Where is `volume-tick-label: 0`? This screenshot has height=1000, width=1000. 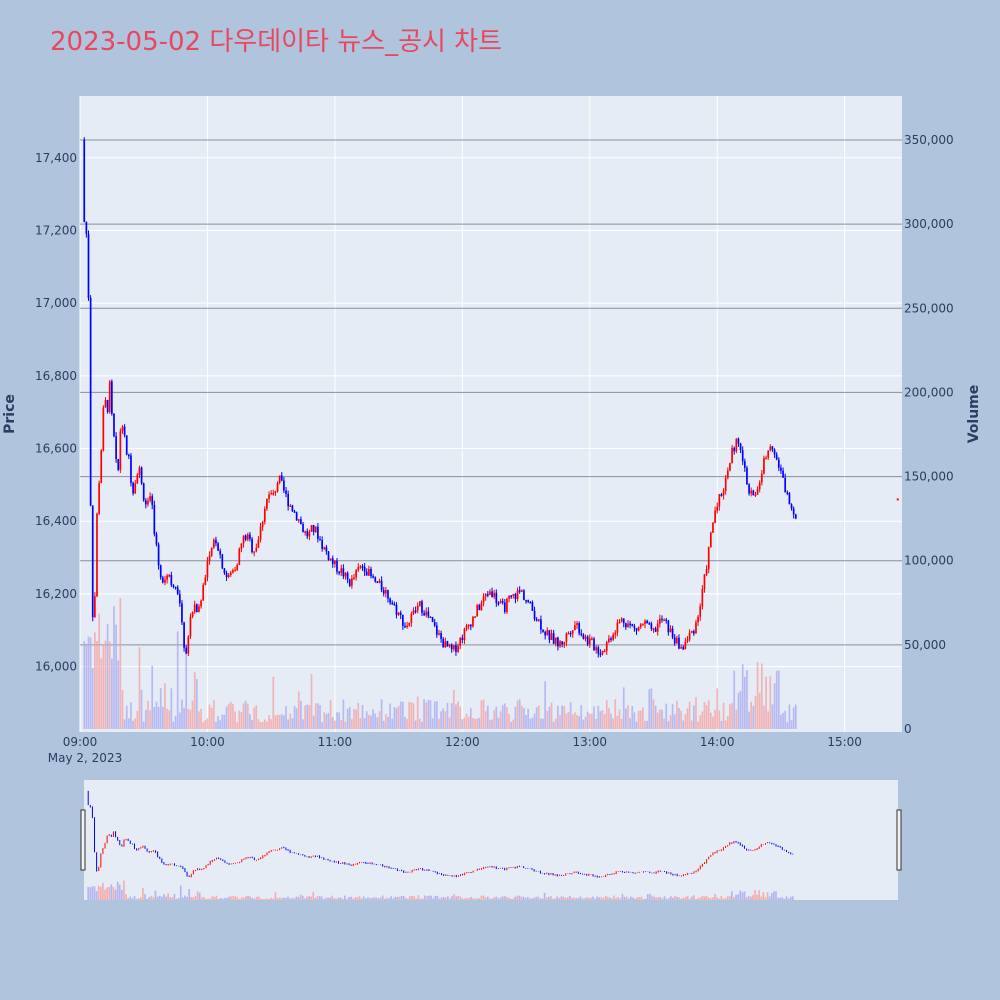
volume-tick-label: 0 is located at coordinates (908, 729).